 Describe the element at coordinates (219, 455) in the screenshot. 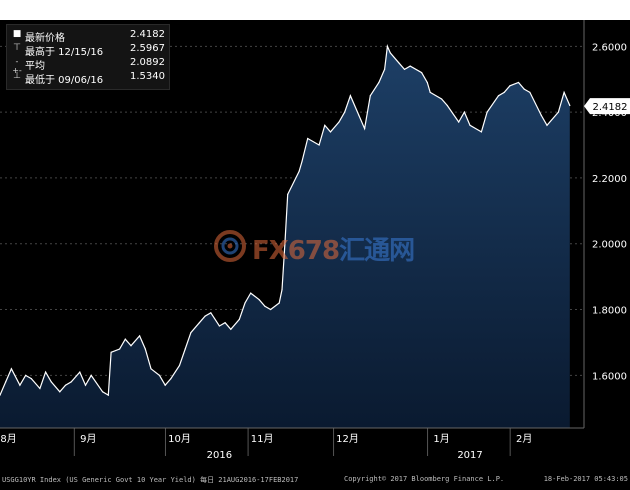

I see `x-year-label: 2016` at that location.